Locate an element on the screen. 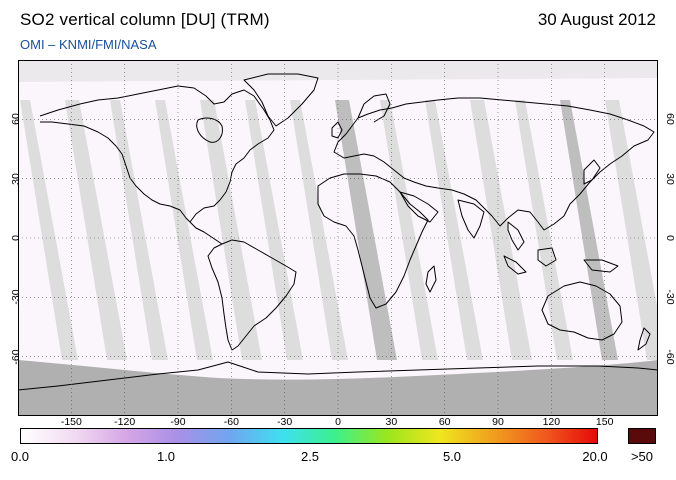 This screenshot has width=676, height=480. latitude-tick-label: 30 is located at coordinates (670, 178).